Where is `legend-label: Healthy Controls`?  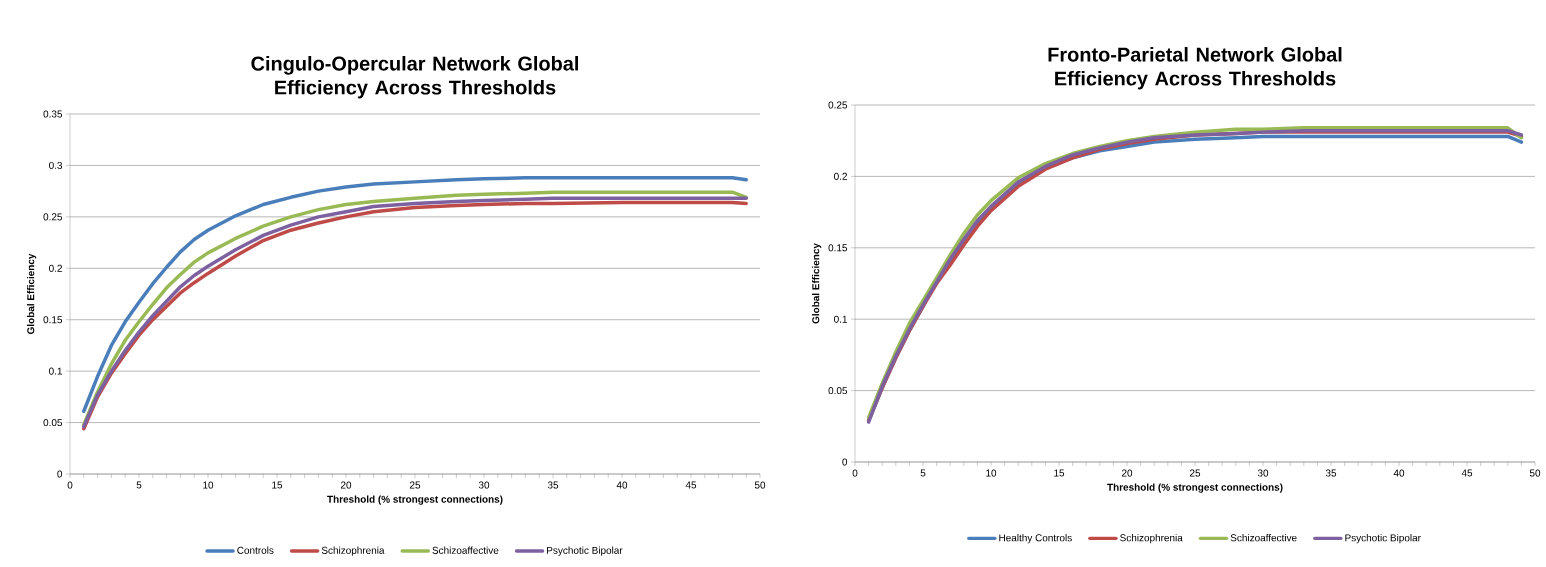
legend-label: Healthy Controls is located at coordinates (1035, 539).